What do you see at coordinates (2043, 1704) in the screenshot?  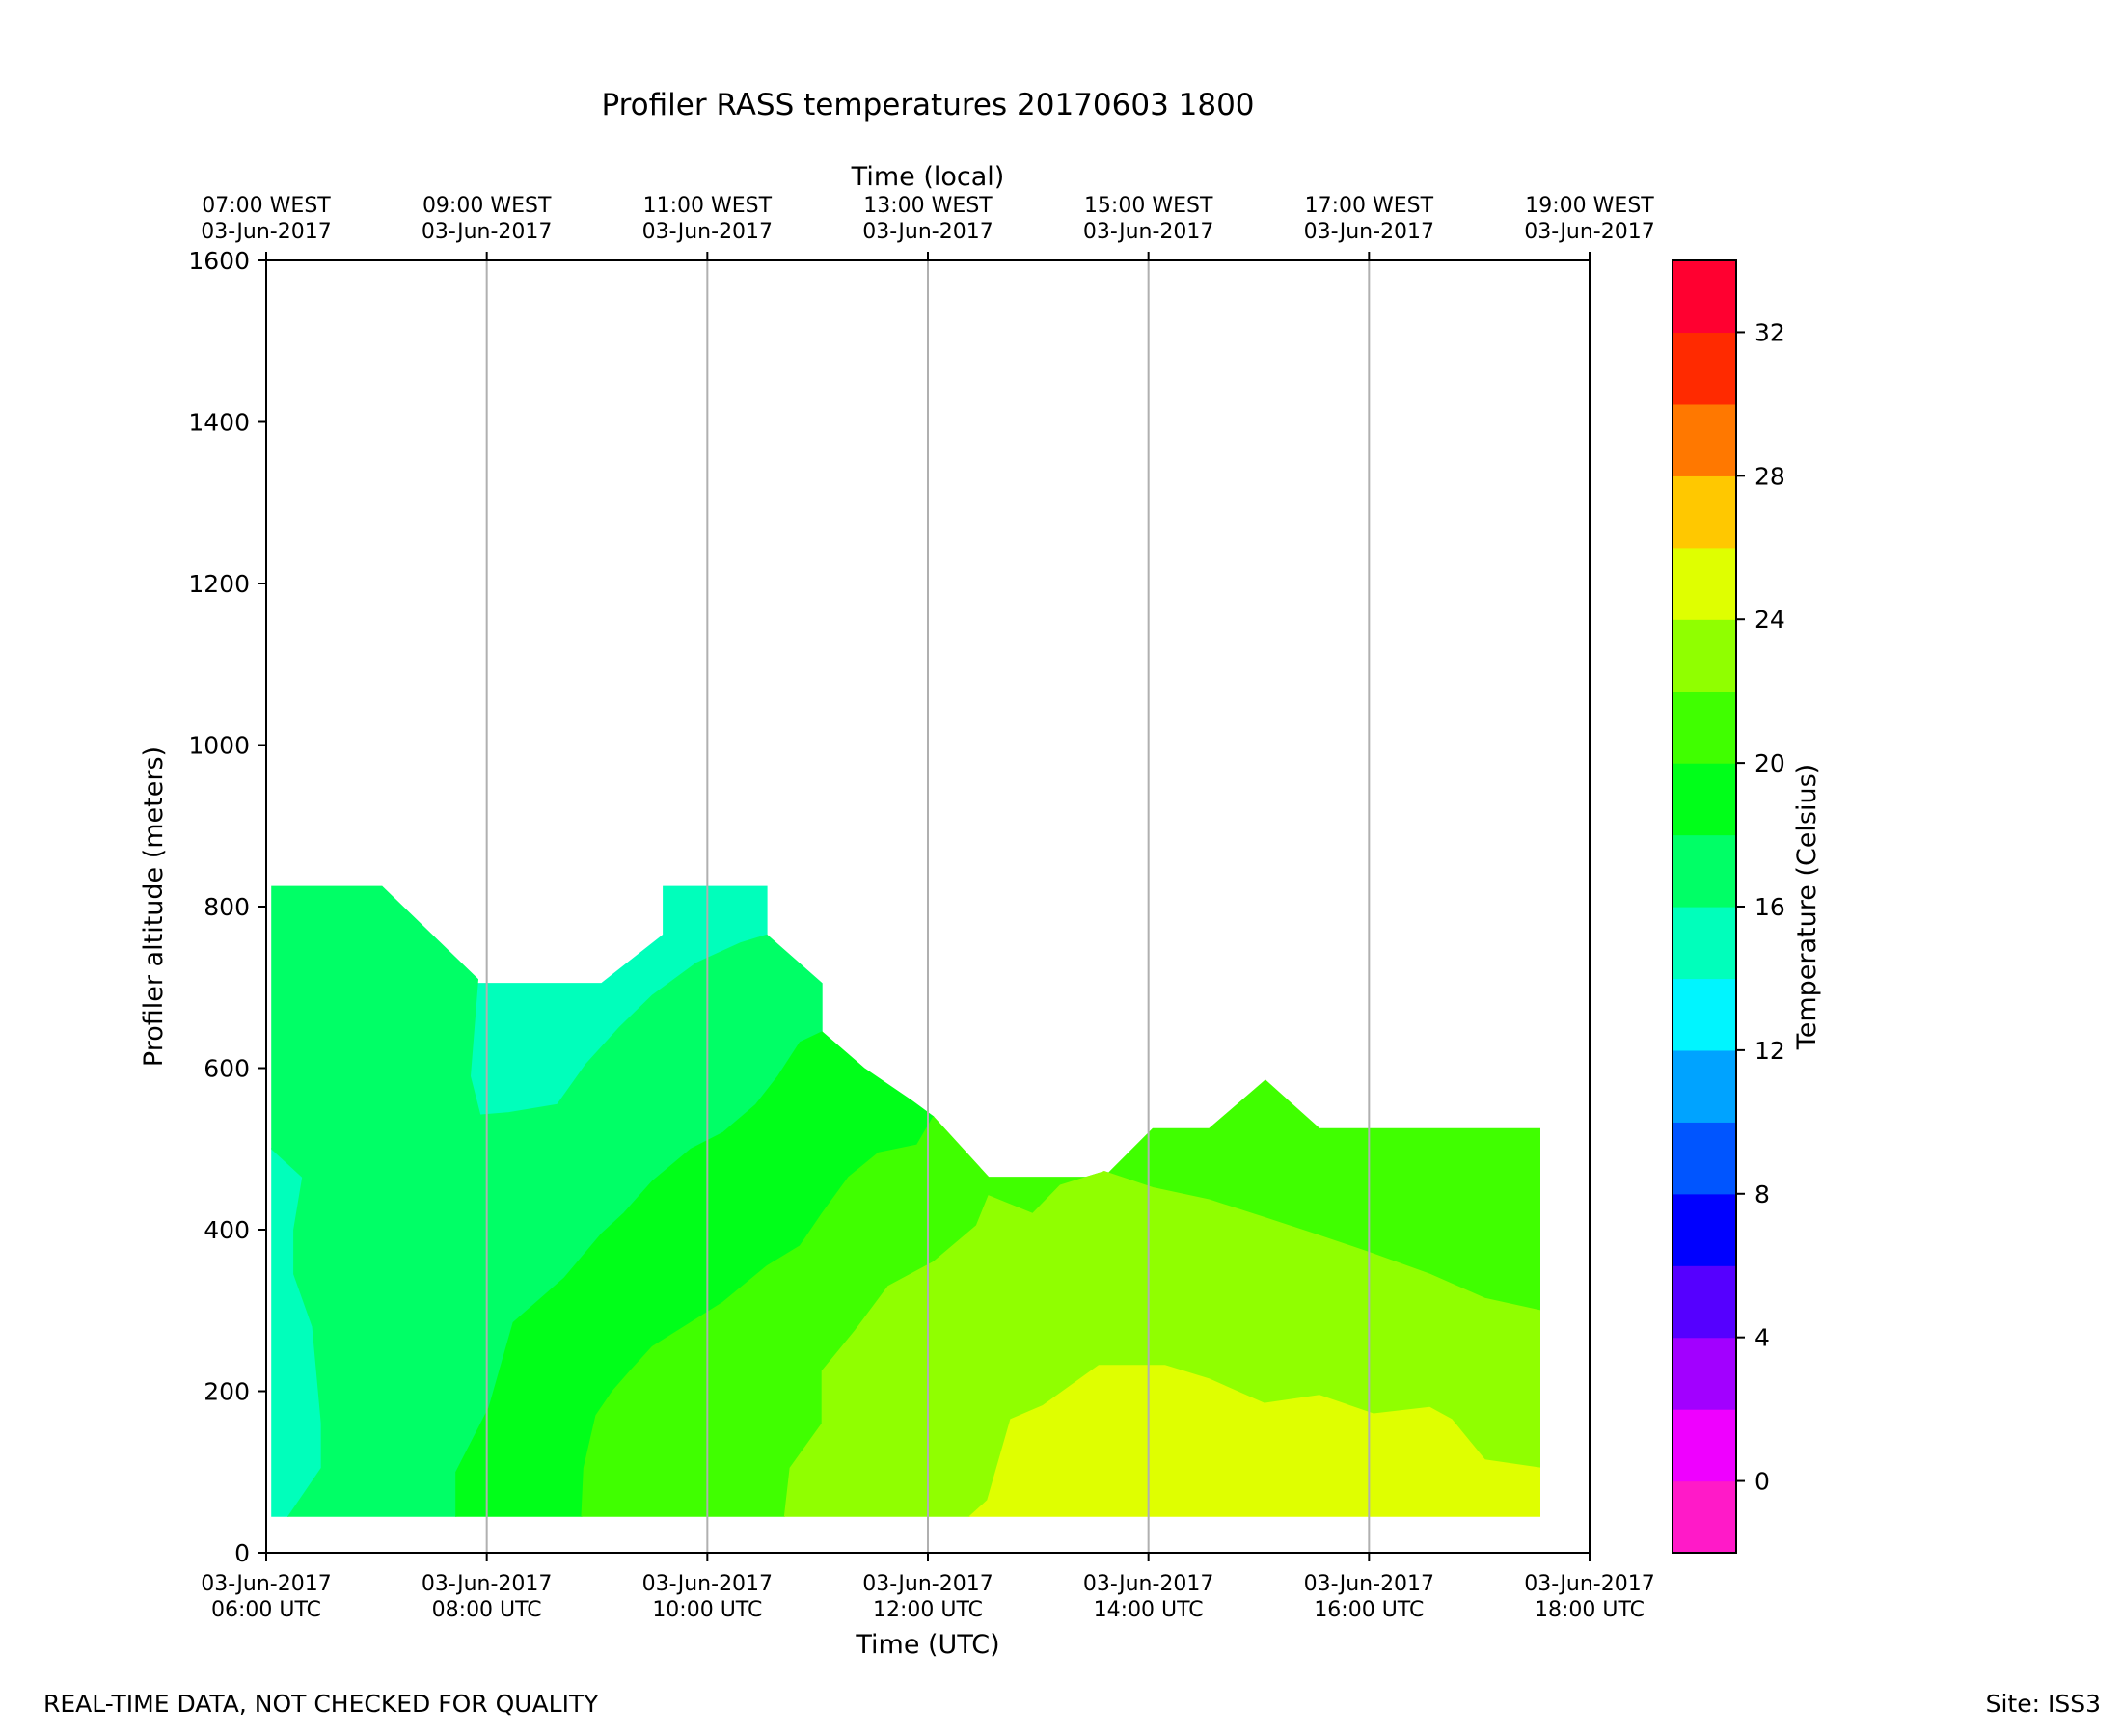 I see `site-label: Site: ISS3` at bounding box center [2043, 1704].